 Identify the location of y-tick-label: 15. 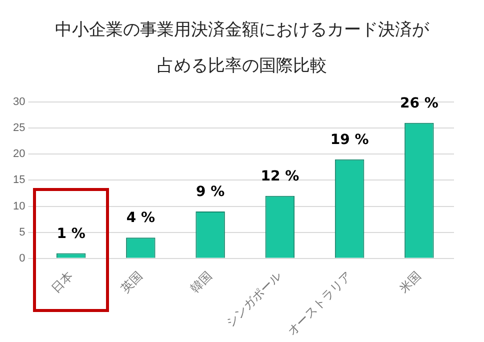
(19, 180).